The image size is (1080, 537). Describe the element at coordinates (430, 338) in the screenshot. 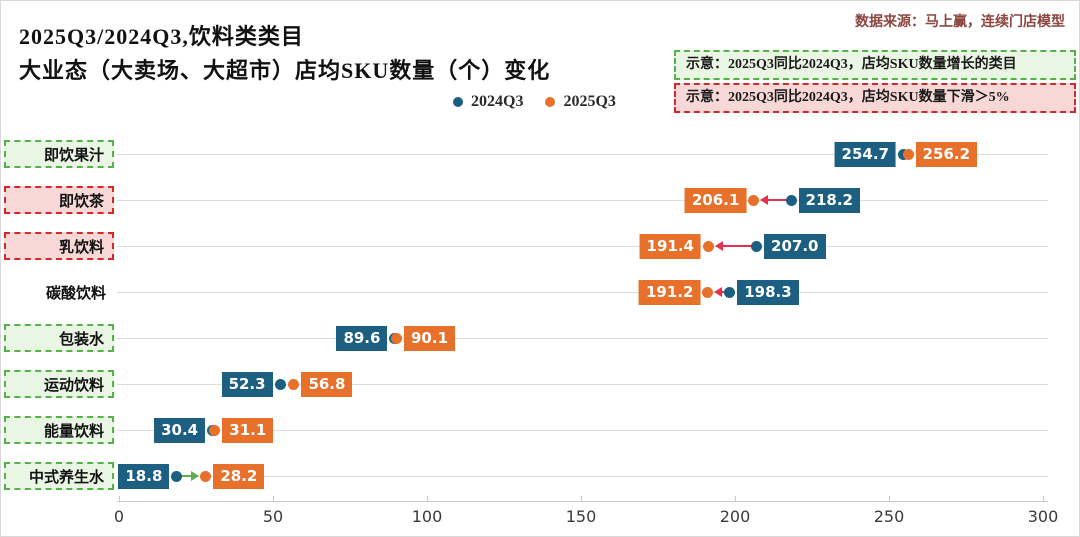

I see `value-label-2025q3: 90.1` at that location.